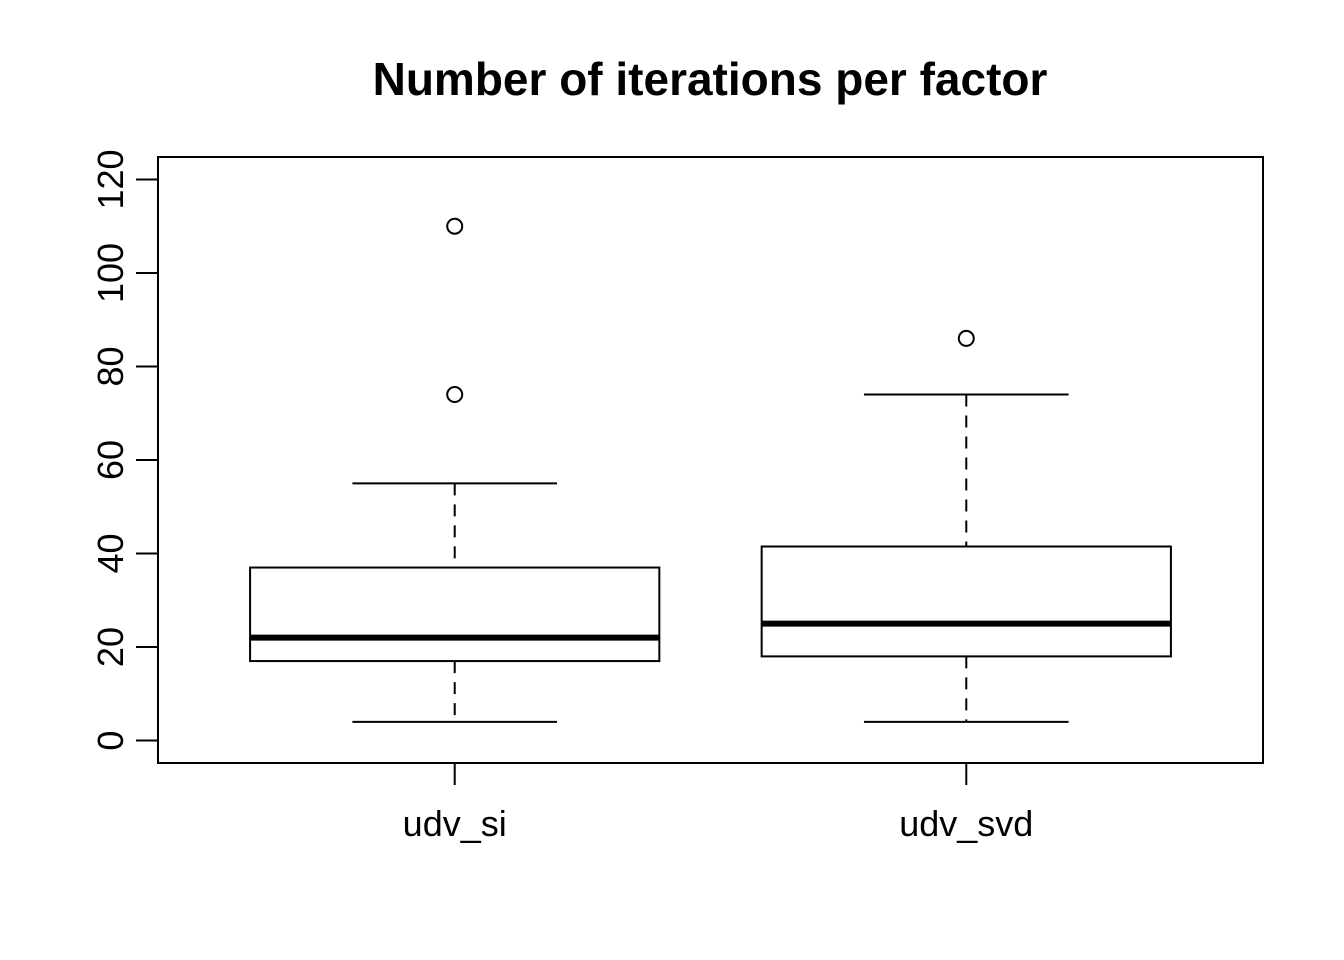 The height and width of the screenshot is (960, 1344). Describe the element at coordinates (966, 823) in the screenshot. I see `x-category-label: udv_svd` at that location.